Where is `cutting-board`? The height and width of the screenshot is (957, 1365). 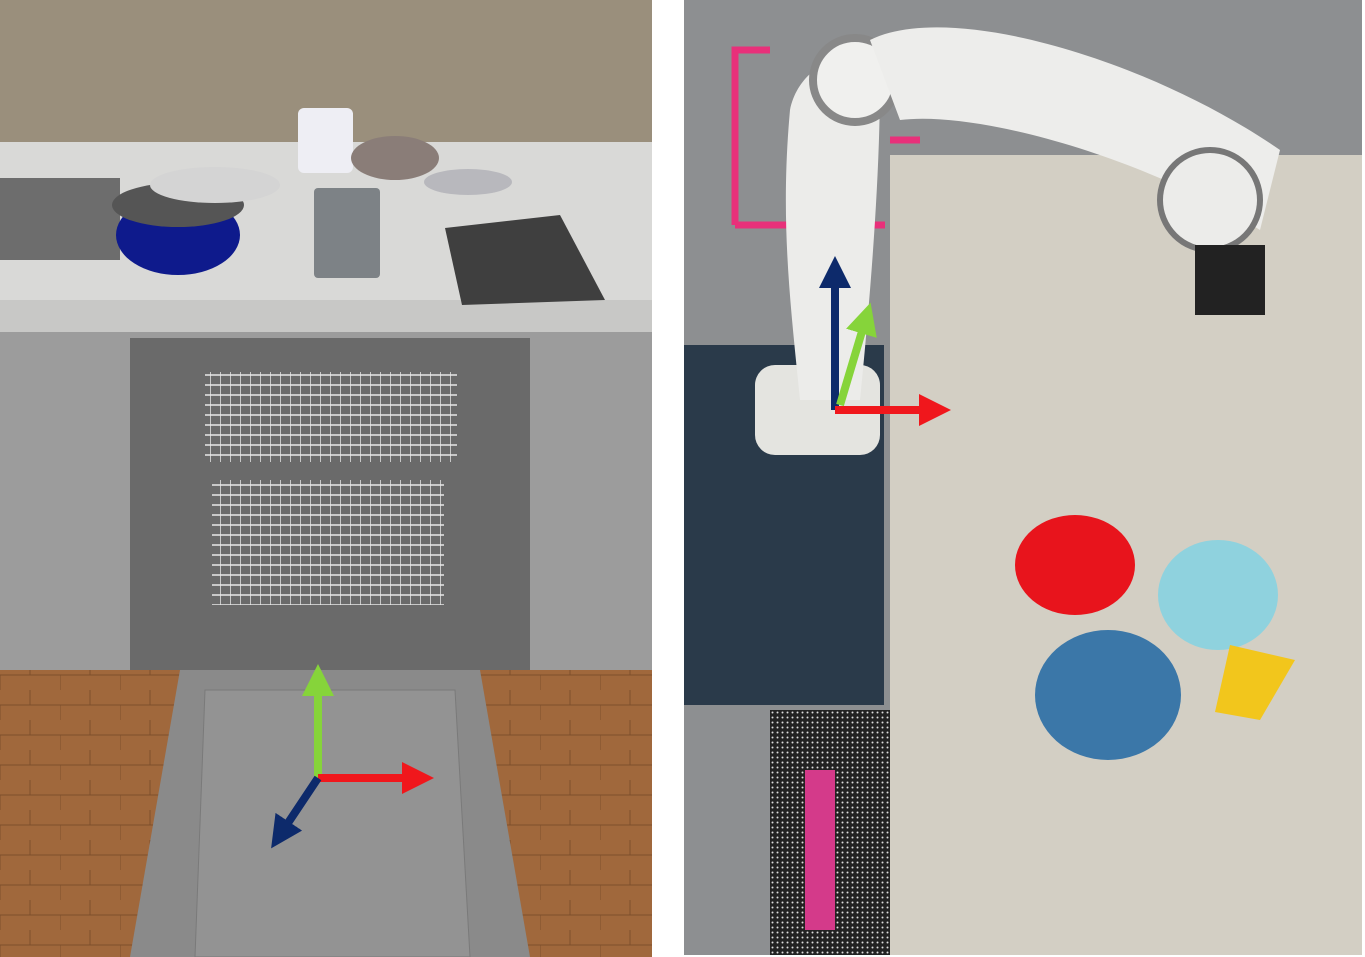 cutting-board is located at coordinates (525, 260).